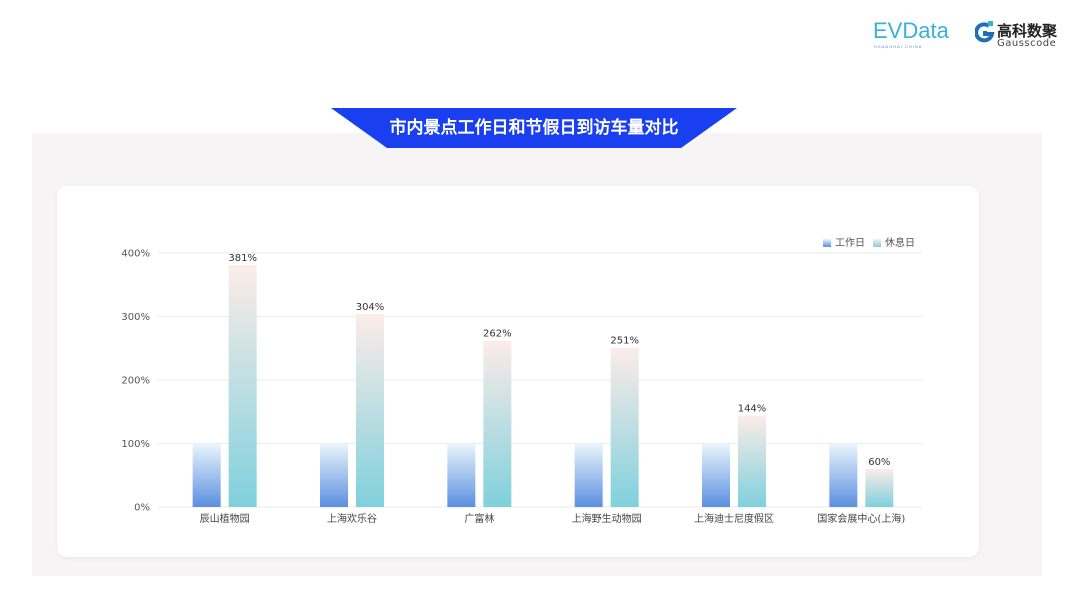 The image size is (1080, 608). Describe the element at coordinates (479, 518) in the screenshot. I see `x-tick-label: 广富林` at that location.